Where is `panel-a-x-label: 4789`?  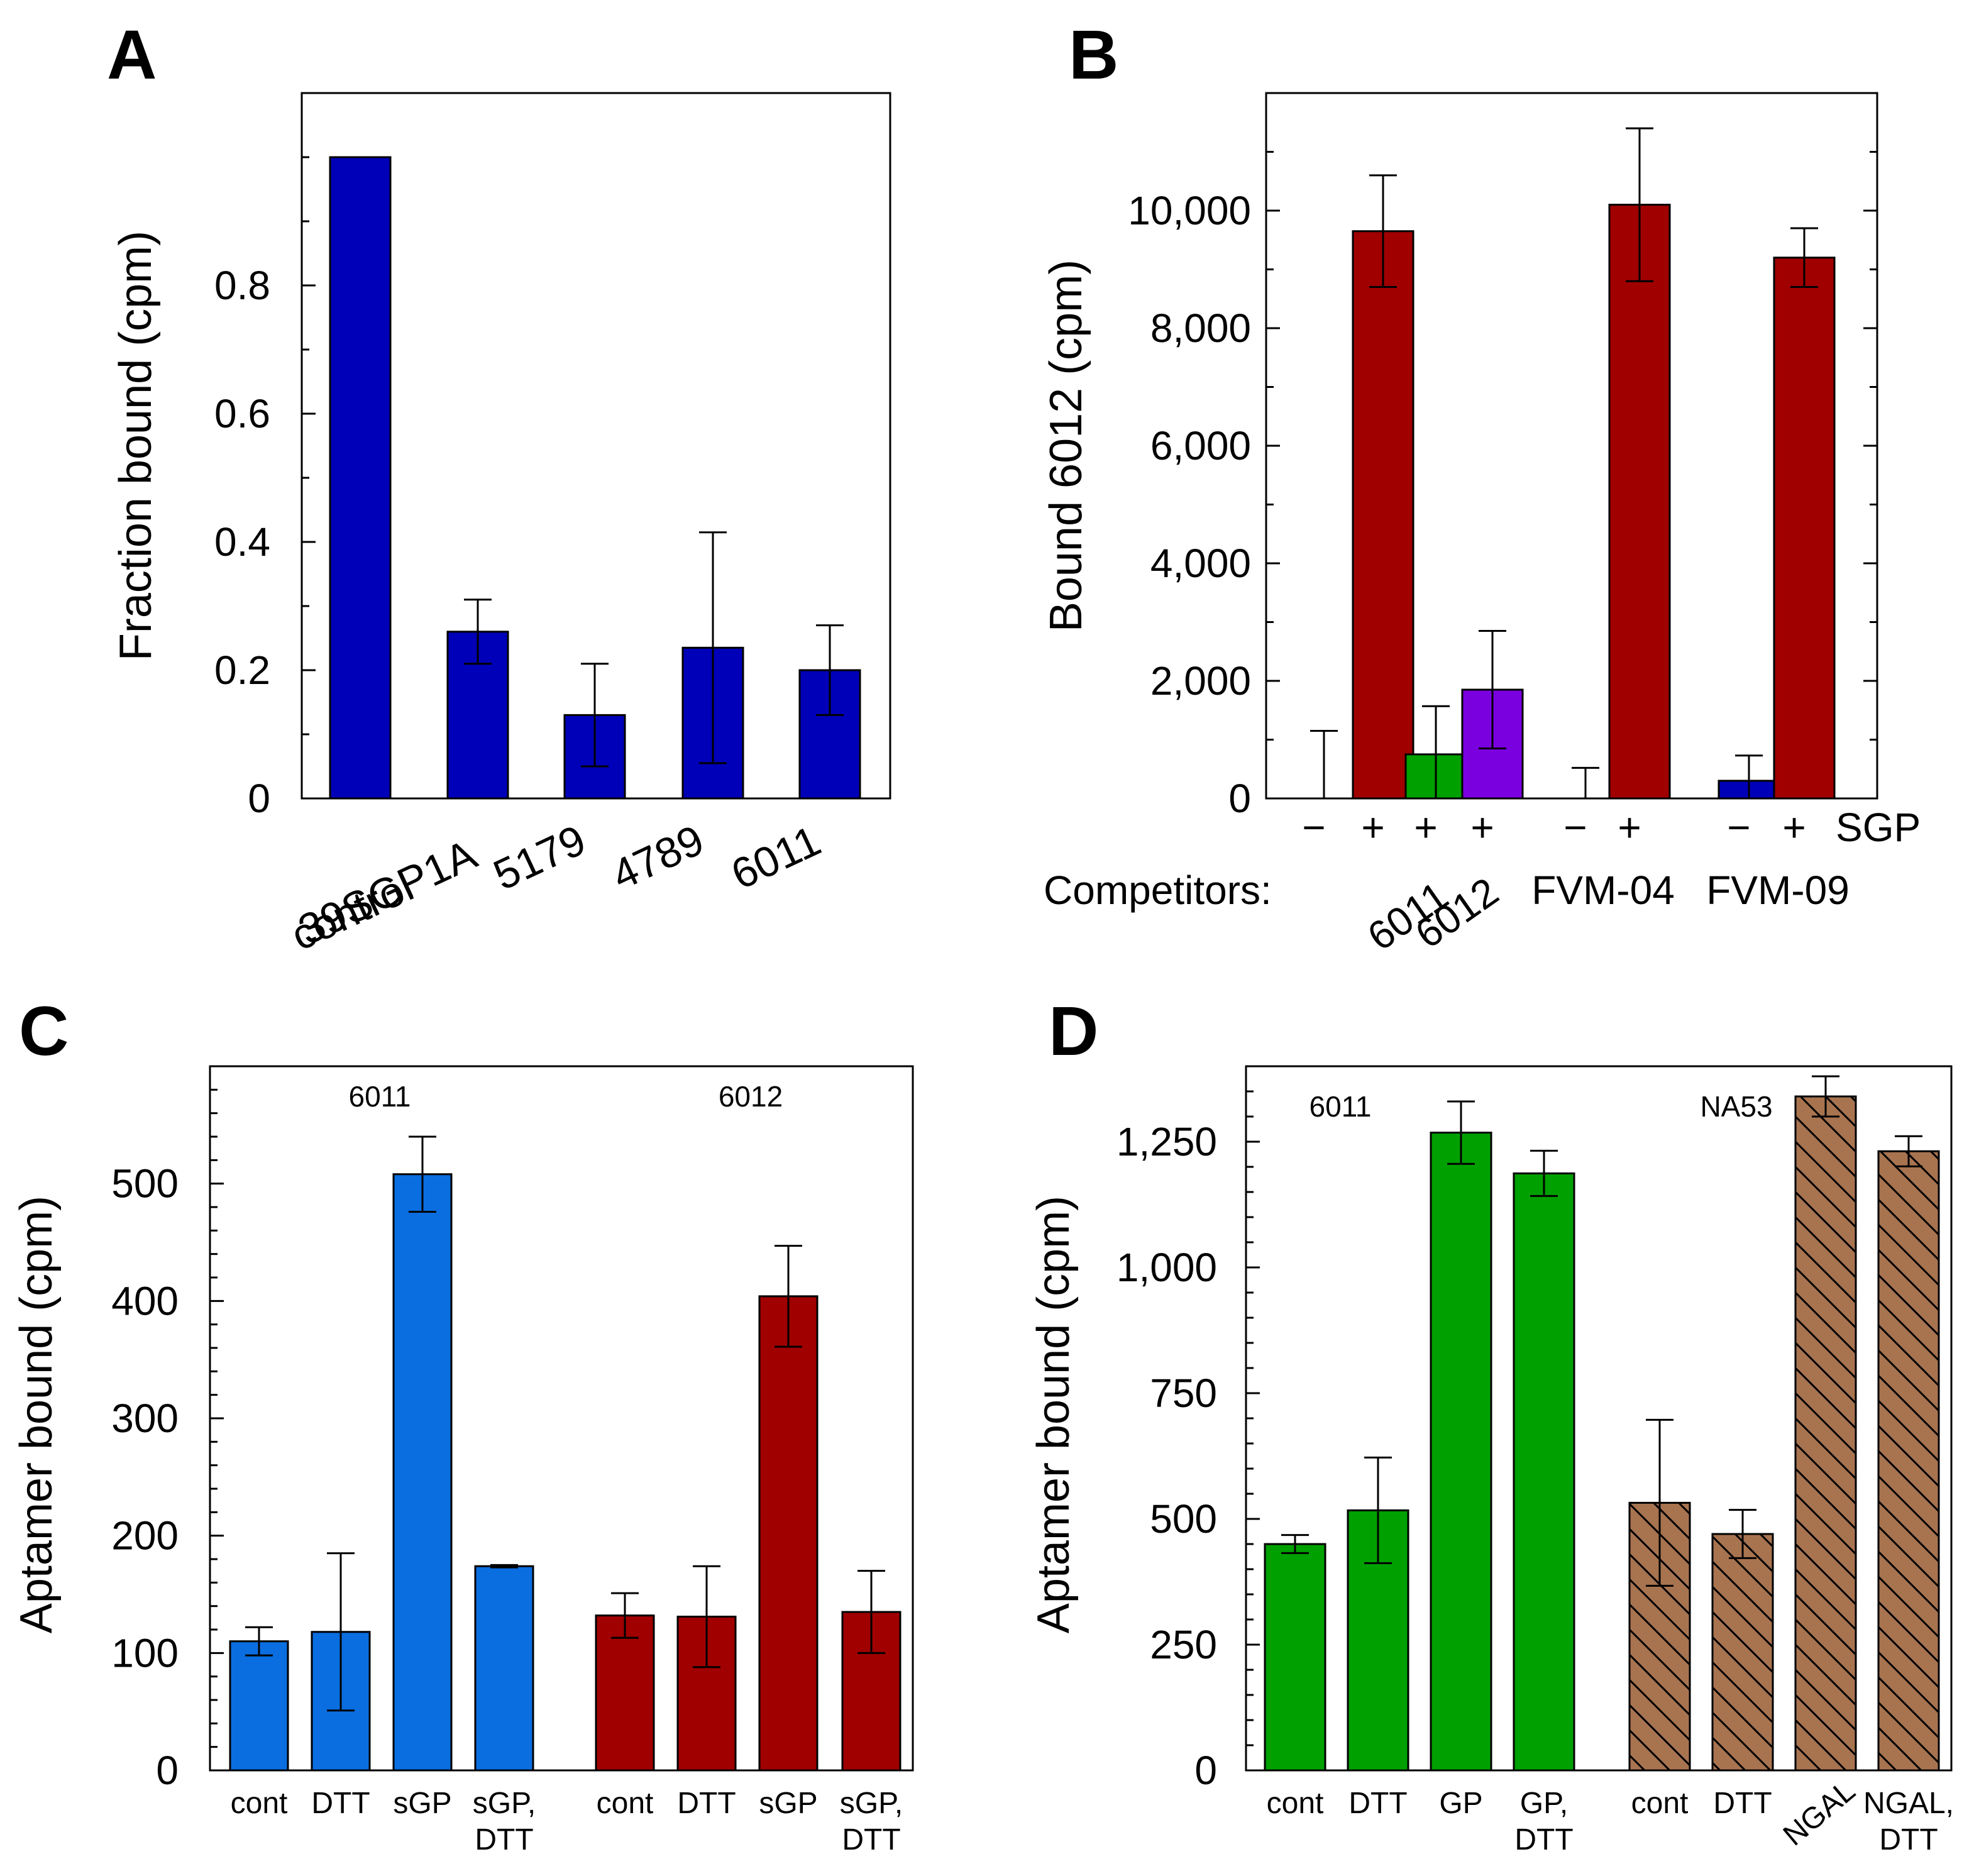
panel-a-x-label: 4789 is located at coordinates (658, 858).